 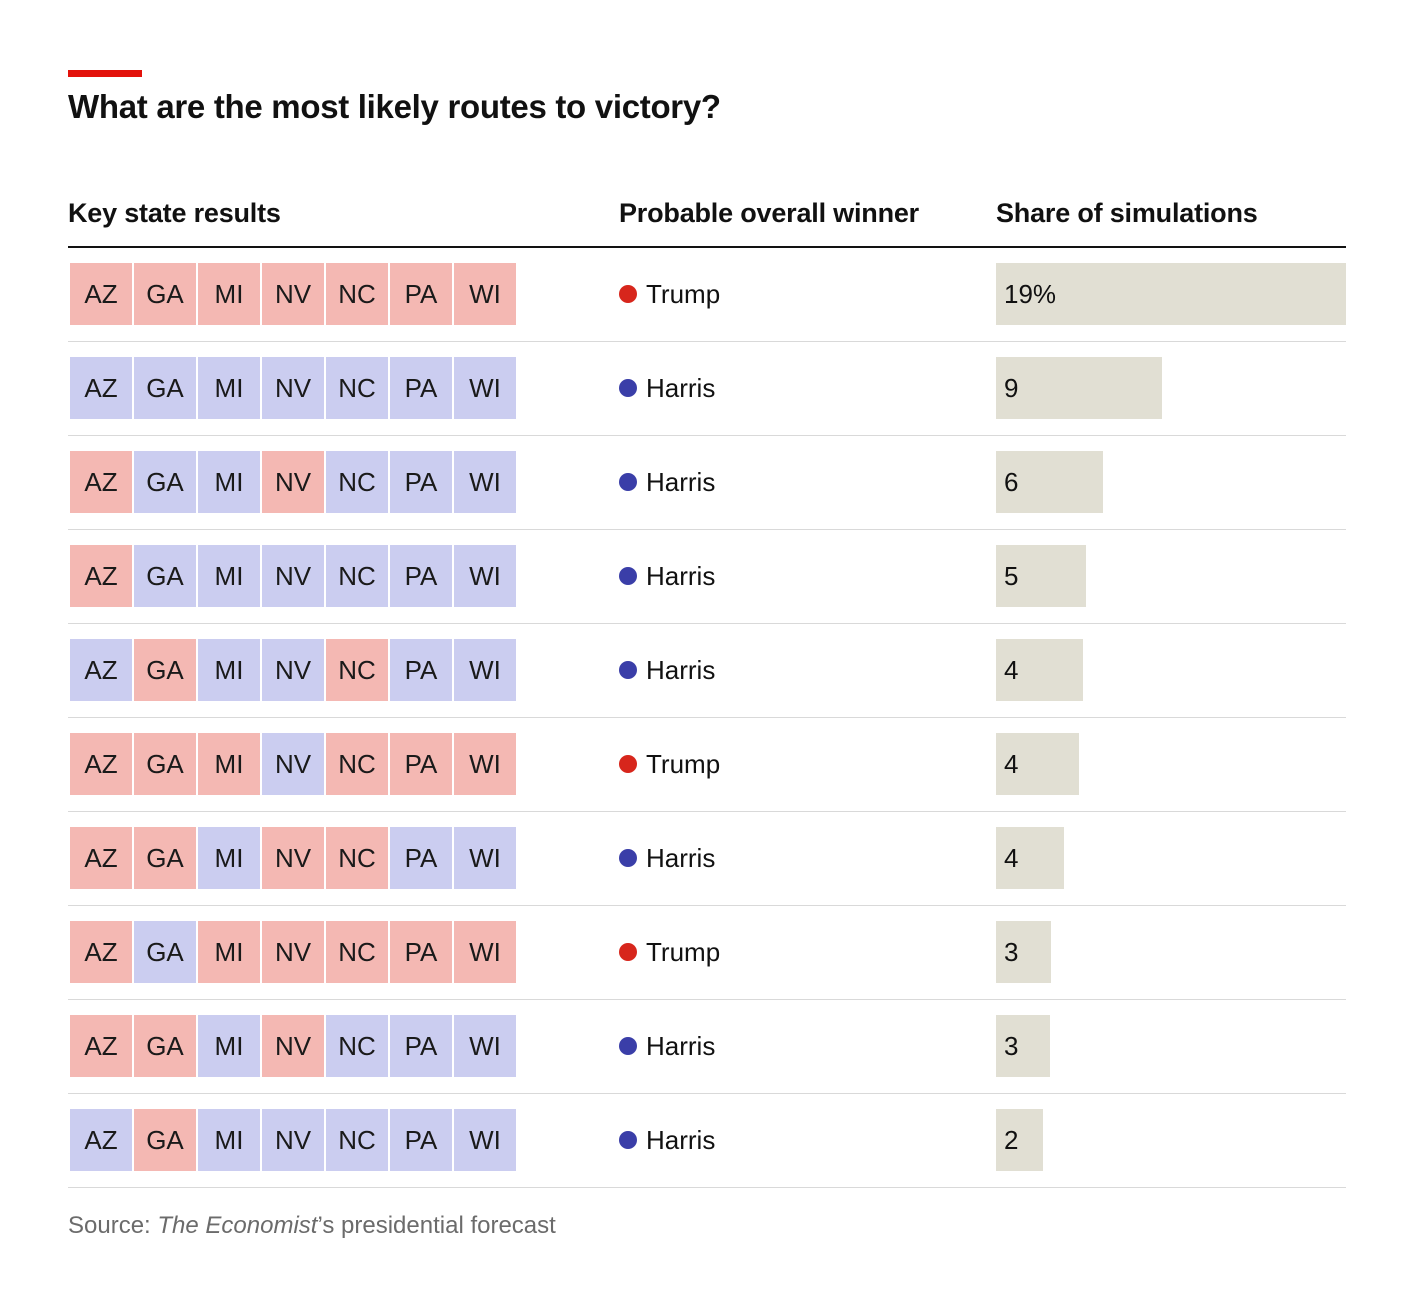 What do you see at coordinates (174, 213) in the screenshot?
I see `header-key-state-results: Key state results` at bounding box center [174, 213].